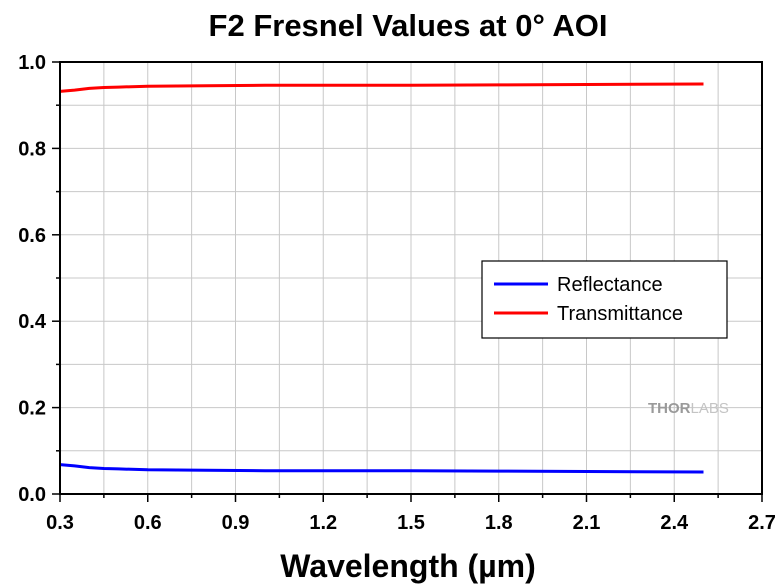 Image resolution: width=780 pixels, height=587 pixels. Describe the element at coordinates (674, 523) in the screenshot. I see `x-tick-label: 2.4` at that location.